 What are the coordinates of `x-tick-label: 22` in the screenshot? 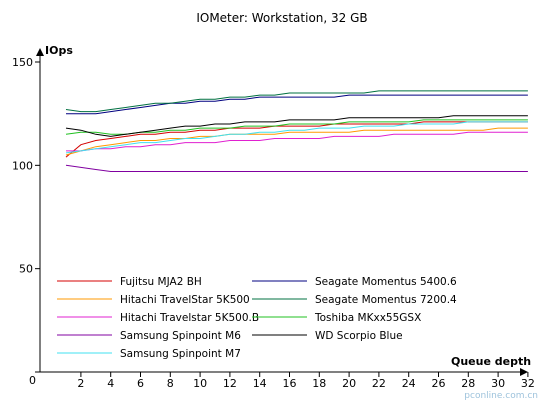 It's located at (379, 383).